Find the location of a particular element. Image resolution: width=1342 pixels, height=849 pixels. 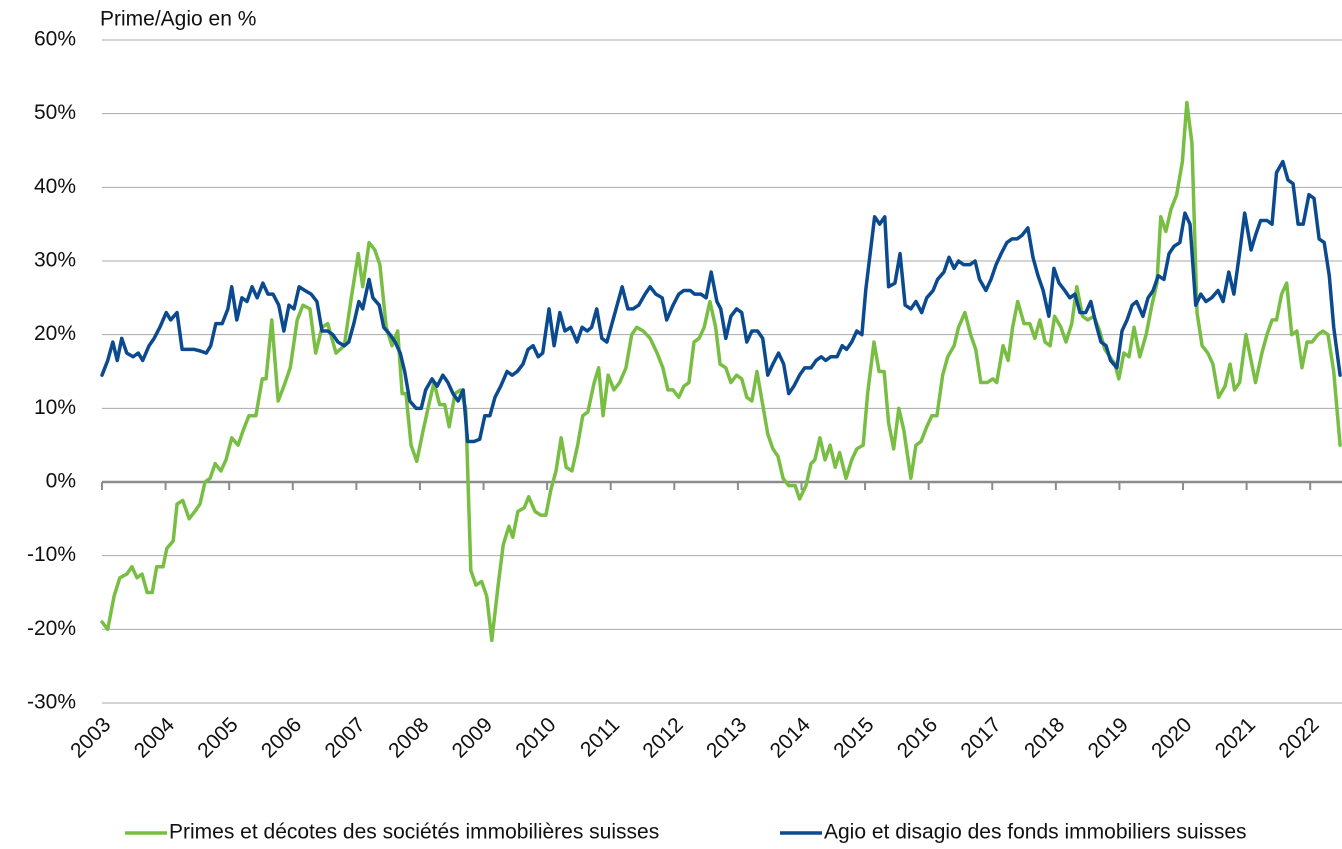

x-tick-label: 2015 is located at coordinates (853, 737).